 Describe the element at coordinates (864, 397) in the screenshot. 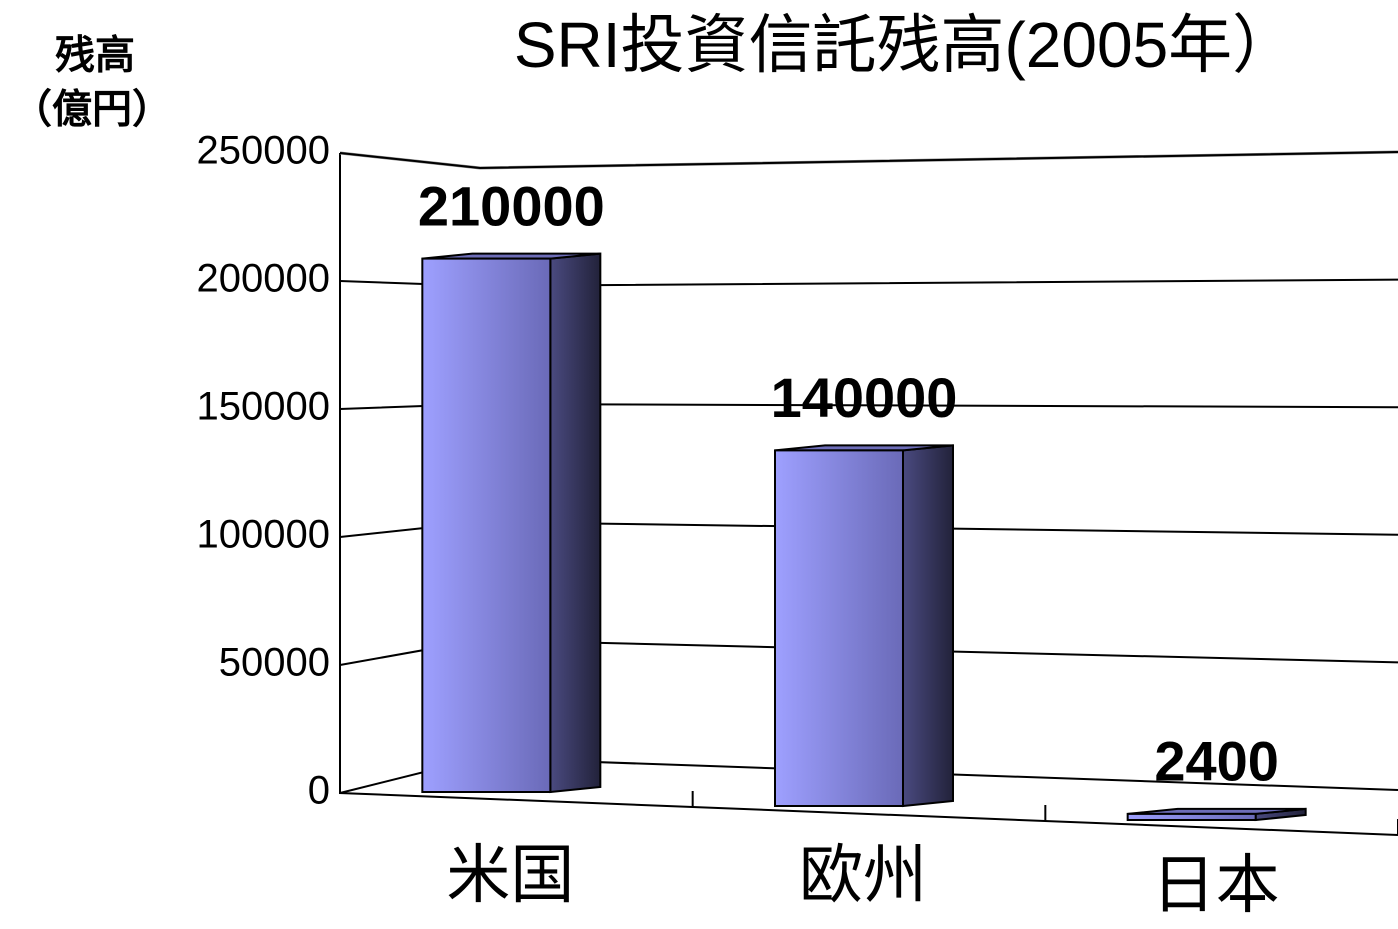

I see `data-label: 140000` at that location.